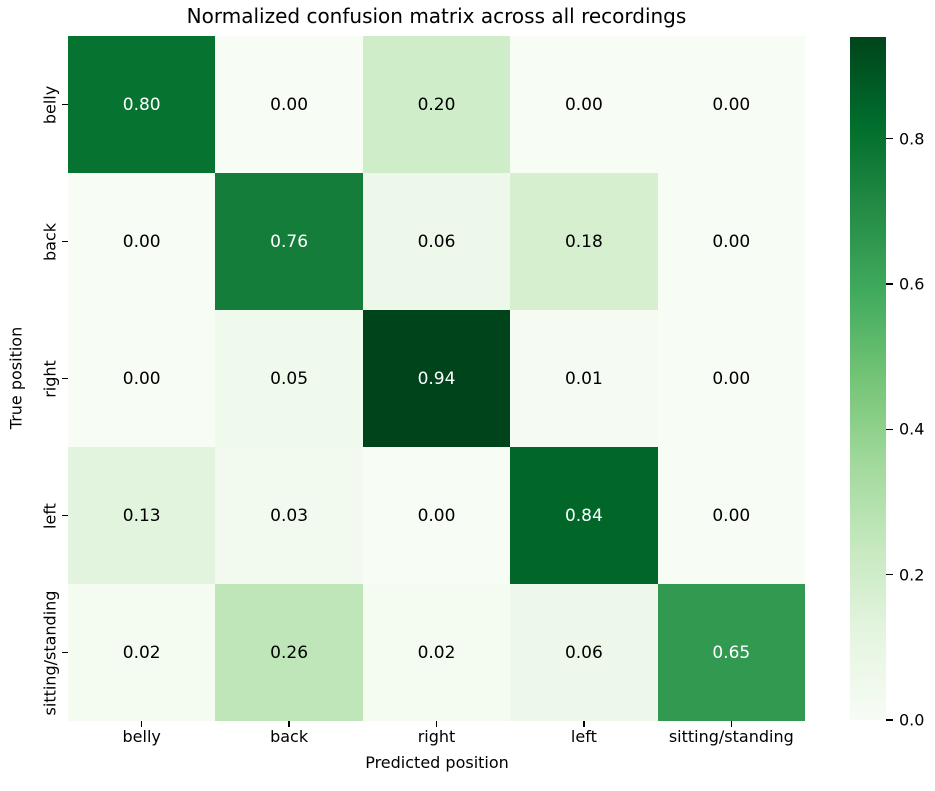 The height and width of the screenshot is (791, 935). I want to click on heatmap-cell: 0.76, so click(289, 241).